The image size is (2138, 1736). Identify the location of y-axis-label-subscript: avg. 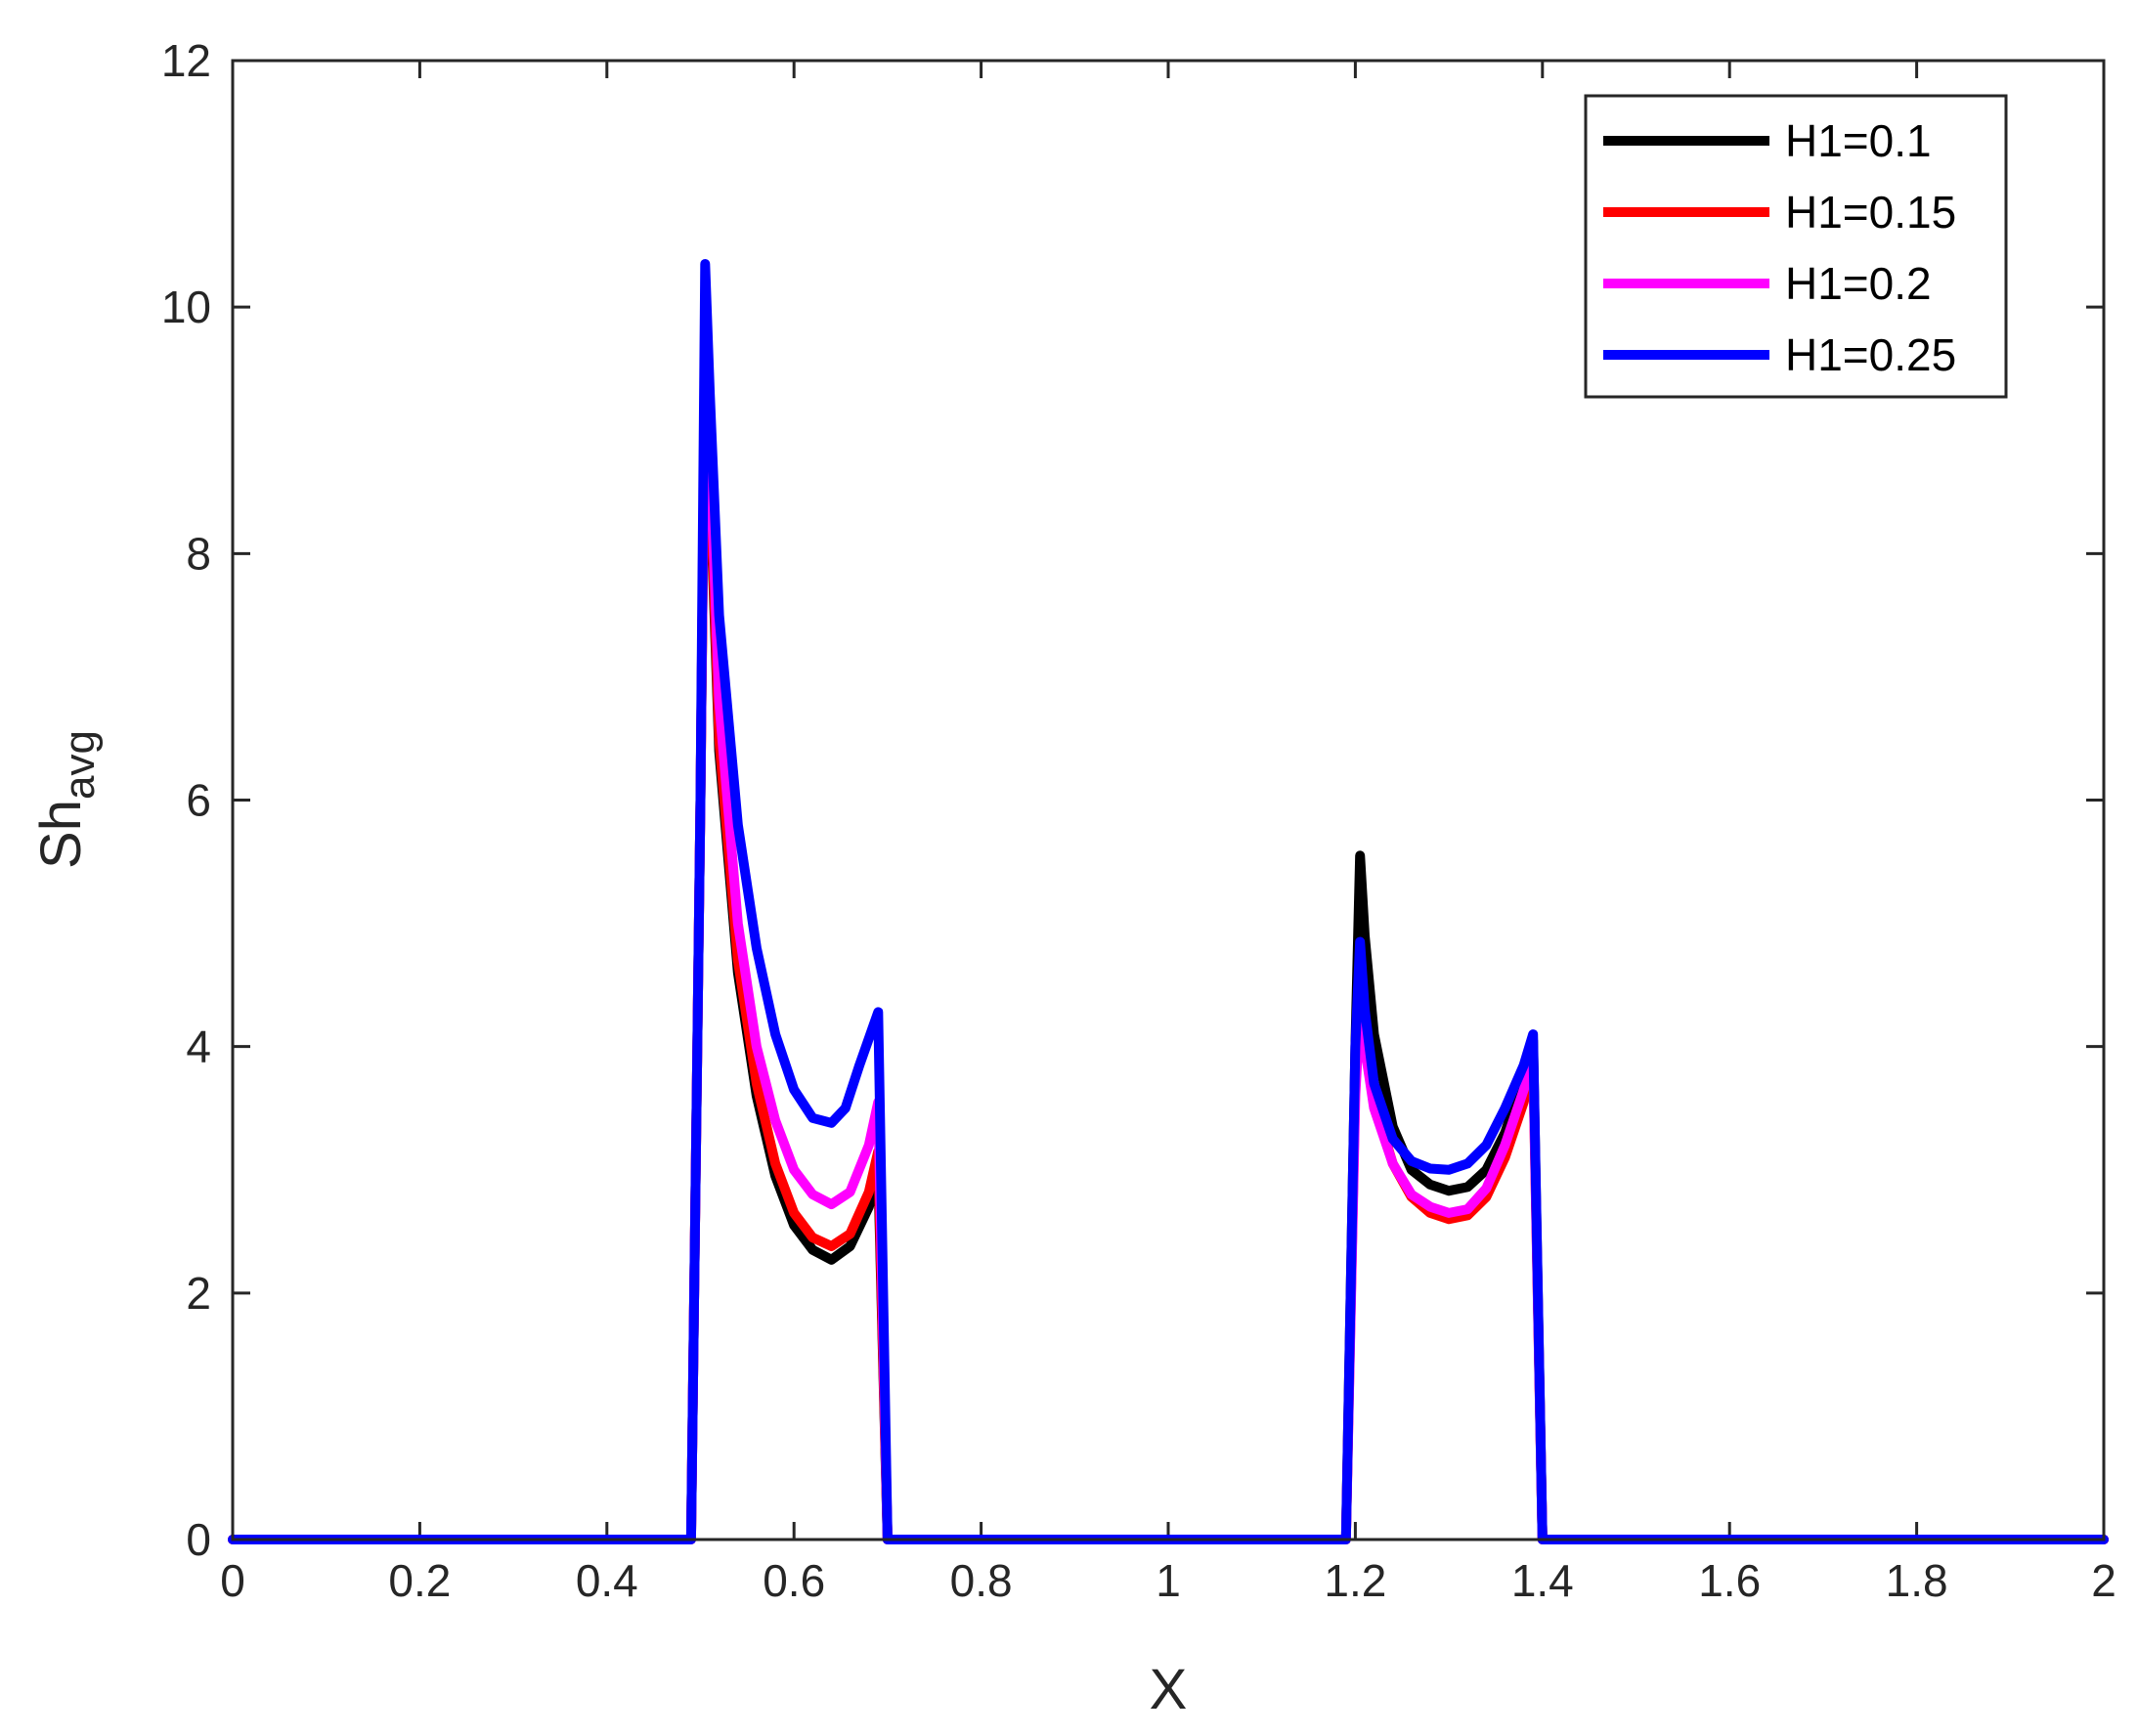
(80, 765).